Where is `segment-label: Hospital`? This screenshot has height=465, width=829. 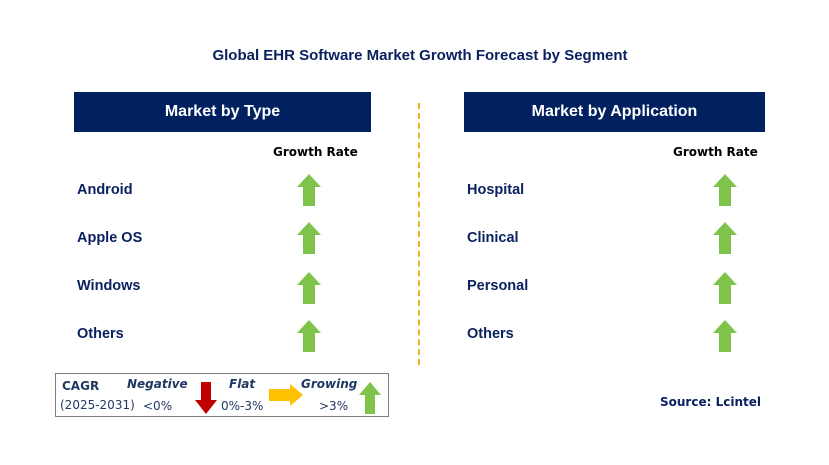
segment-label: Hospital is located at coordinates (496, 190).